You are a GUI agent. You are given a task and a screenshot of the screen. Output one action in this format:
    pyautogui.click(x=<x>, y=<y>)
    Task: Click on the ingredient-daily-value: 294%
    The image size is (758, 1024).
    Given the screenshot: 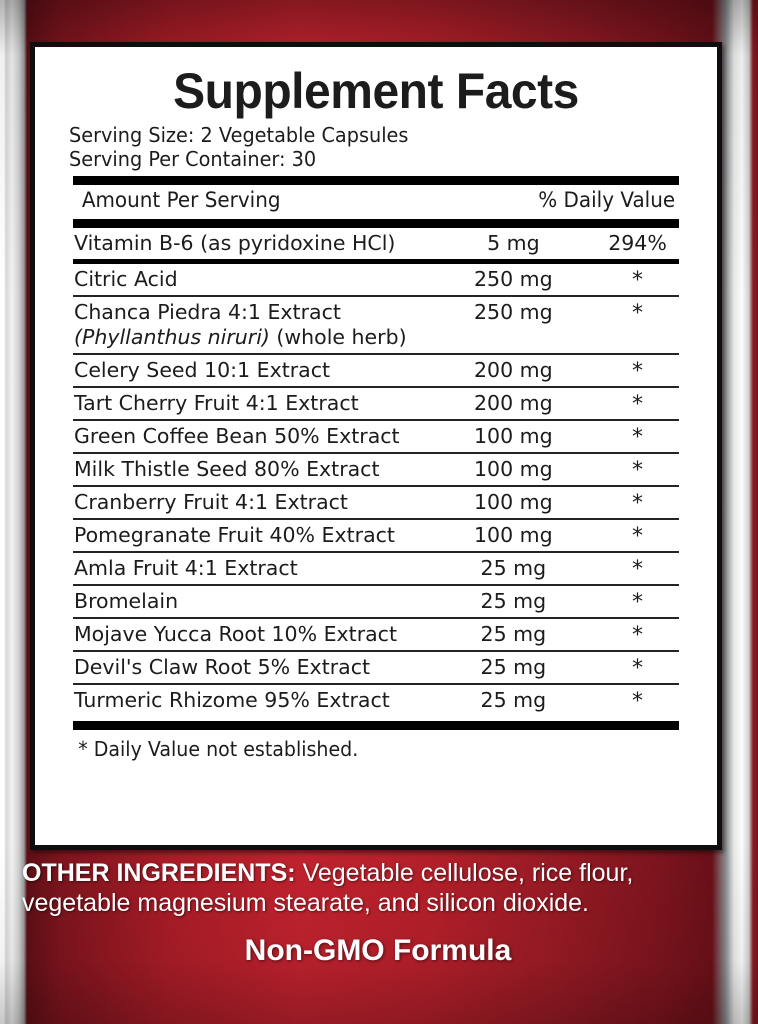 What is the action you would take?
    pyautogui.click(x=637, y=243)
    